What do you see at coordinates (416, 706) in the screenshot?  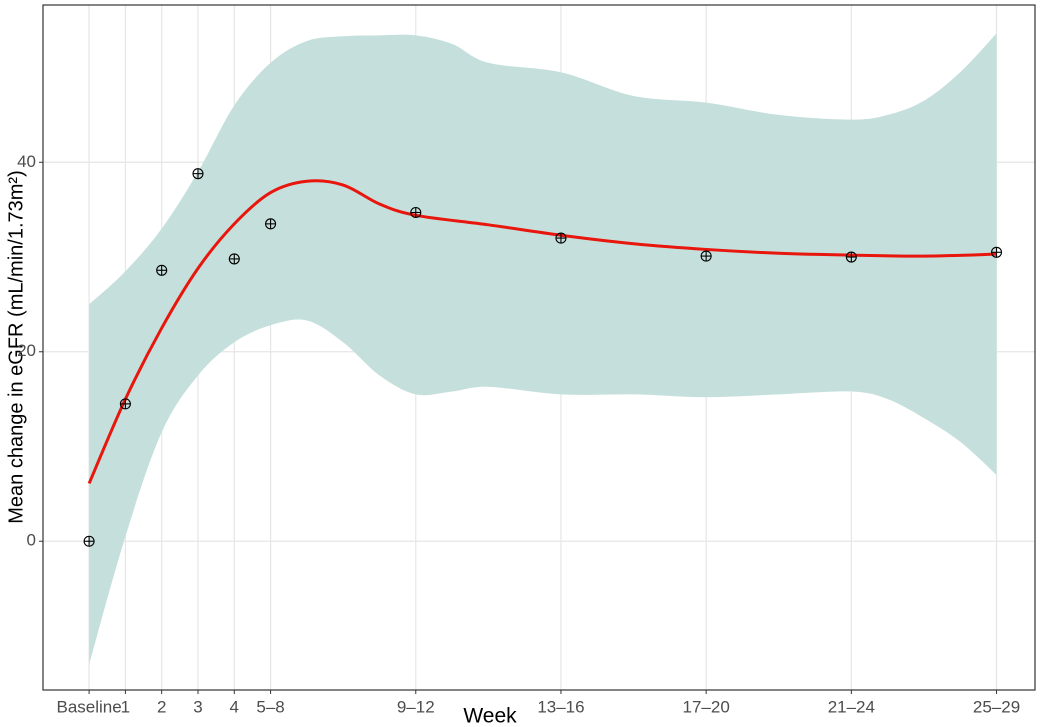 I see `x-tick-label: 9–12` at bounding box center [416, 706].